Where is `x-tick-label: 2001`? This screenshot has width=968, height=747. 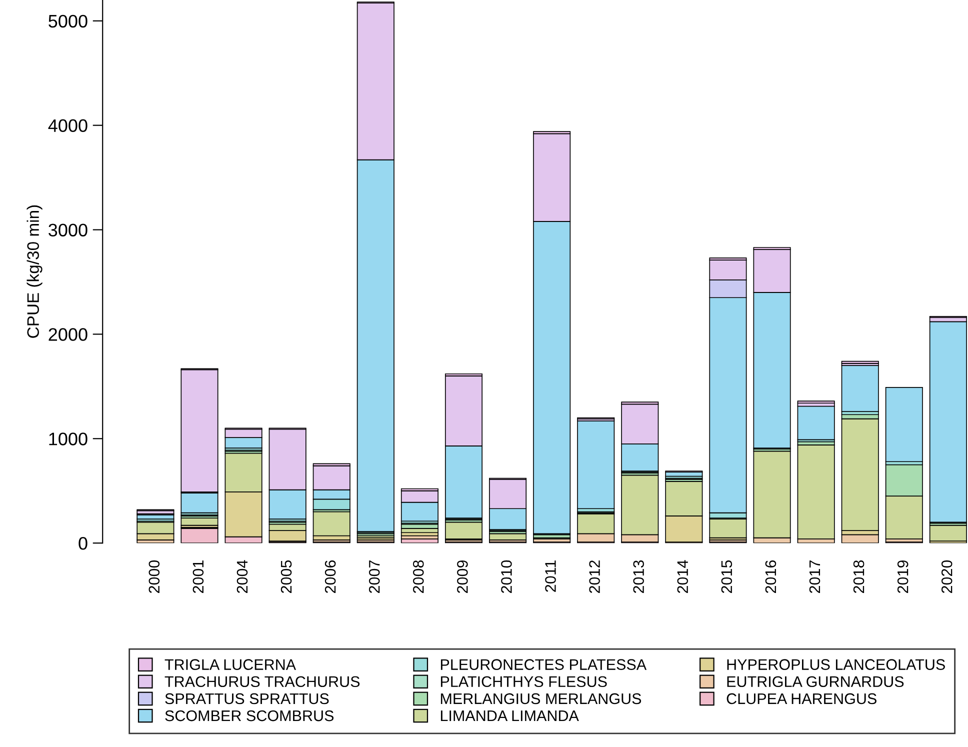 x-tick-label: 2001 is located at coordinates (198, 576).